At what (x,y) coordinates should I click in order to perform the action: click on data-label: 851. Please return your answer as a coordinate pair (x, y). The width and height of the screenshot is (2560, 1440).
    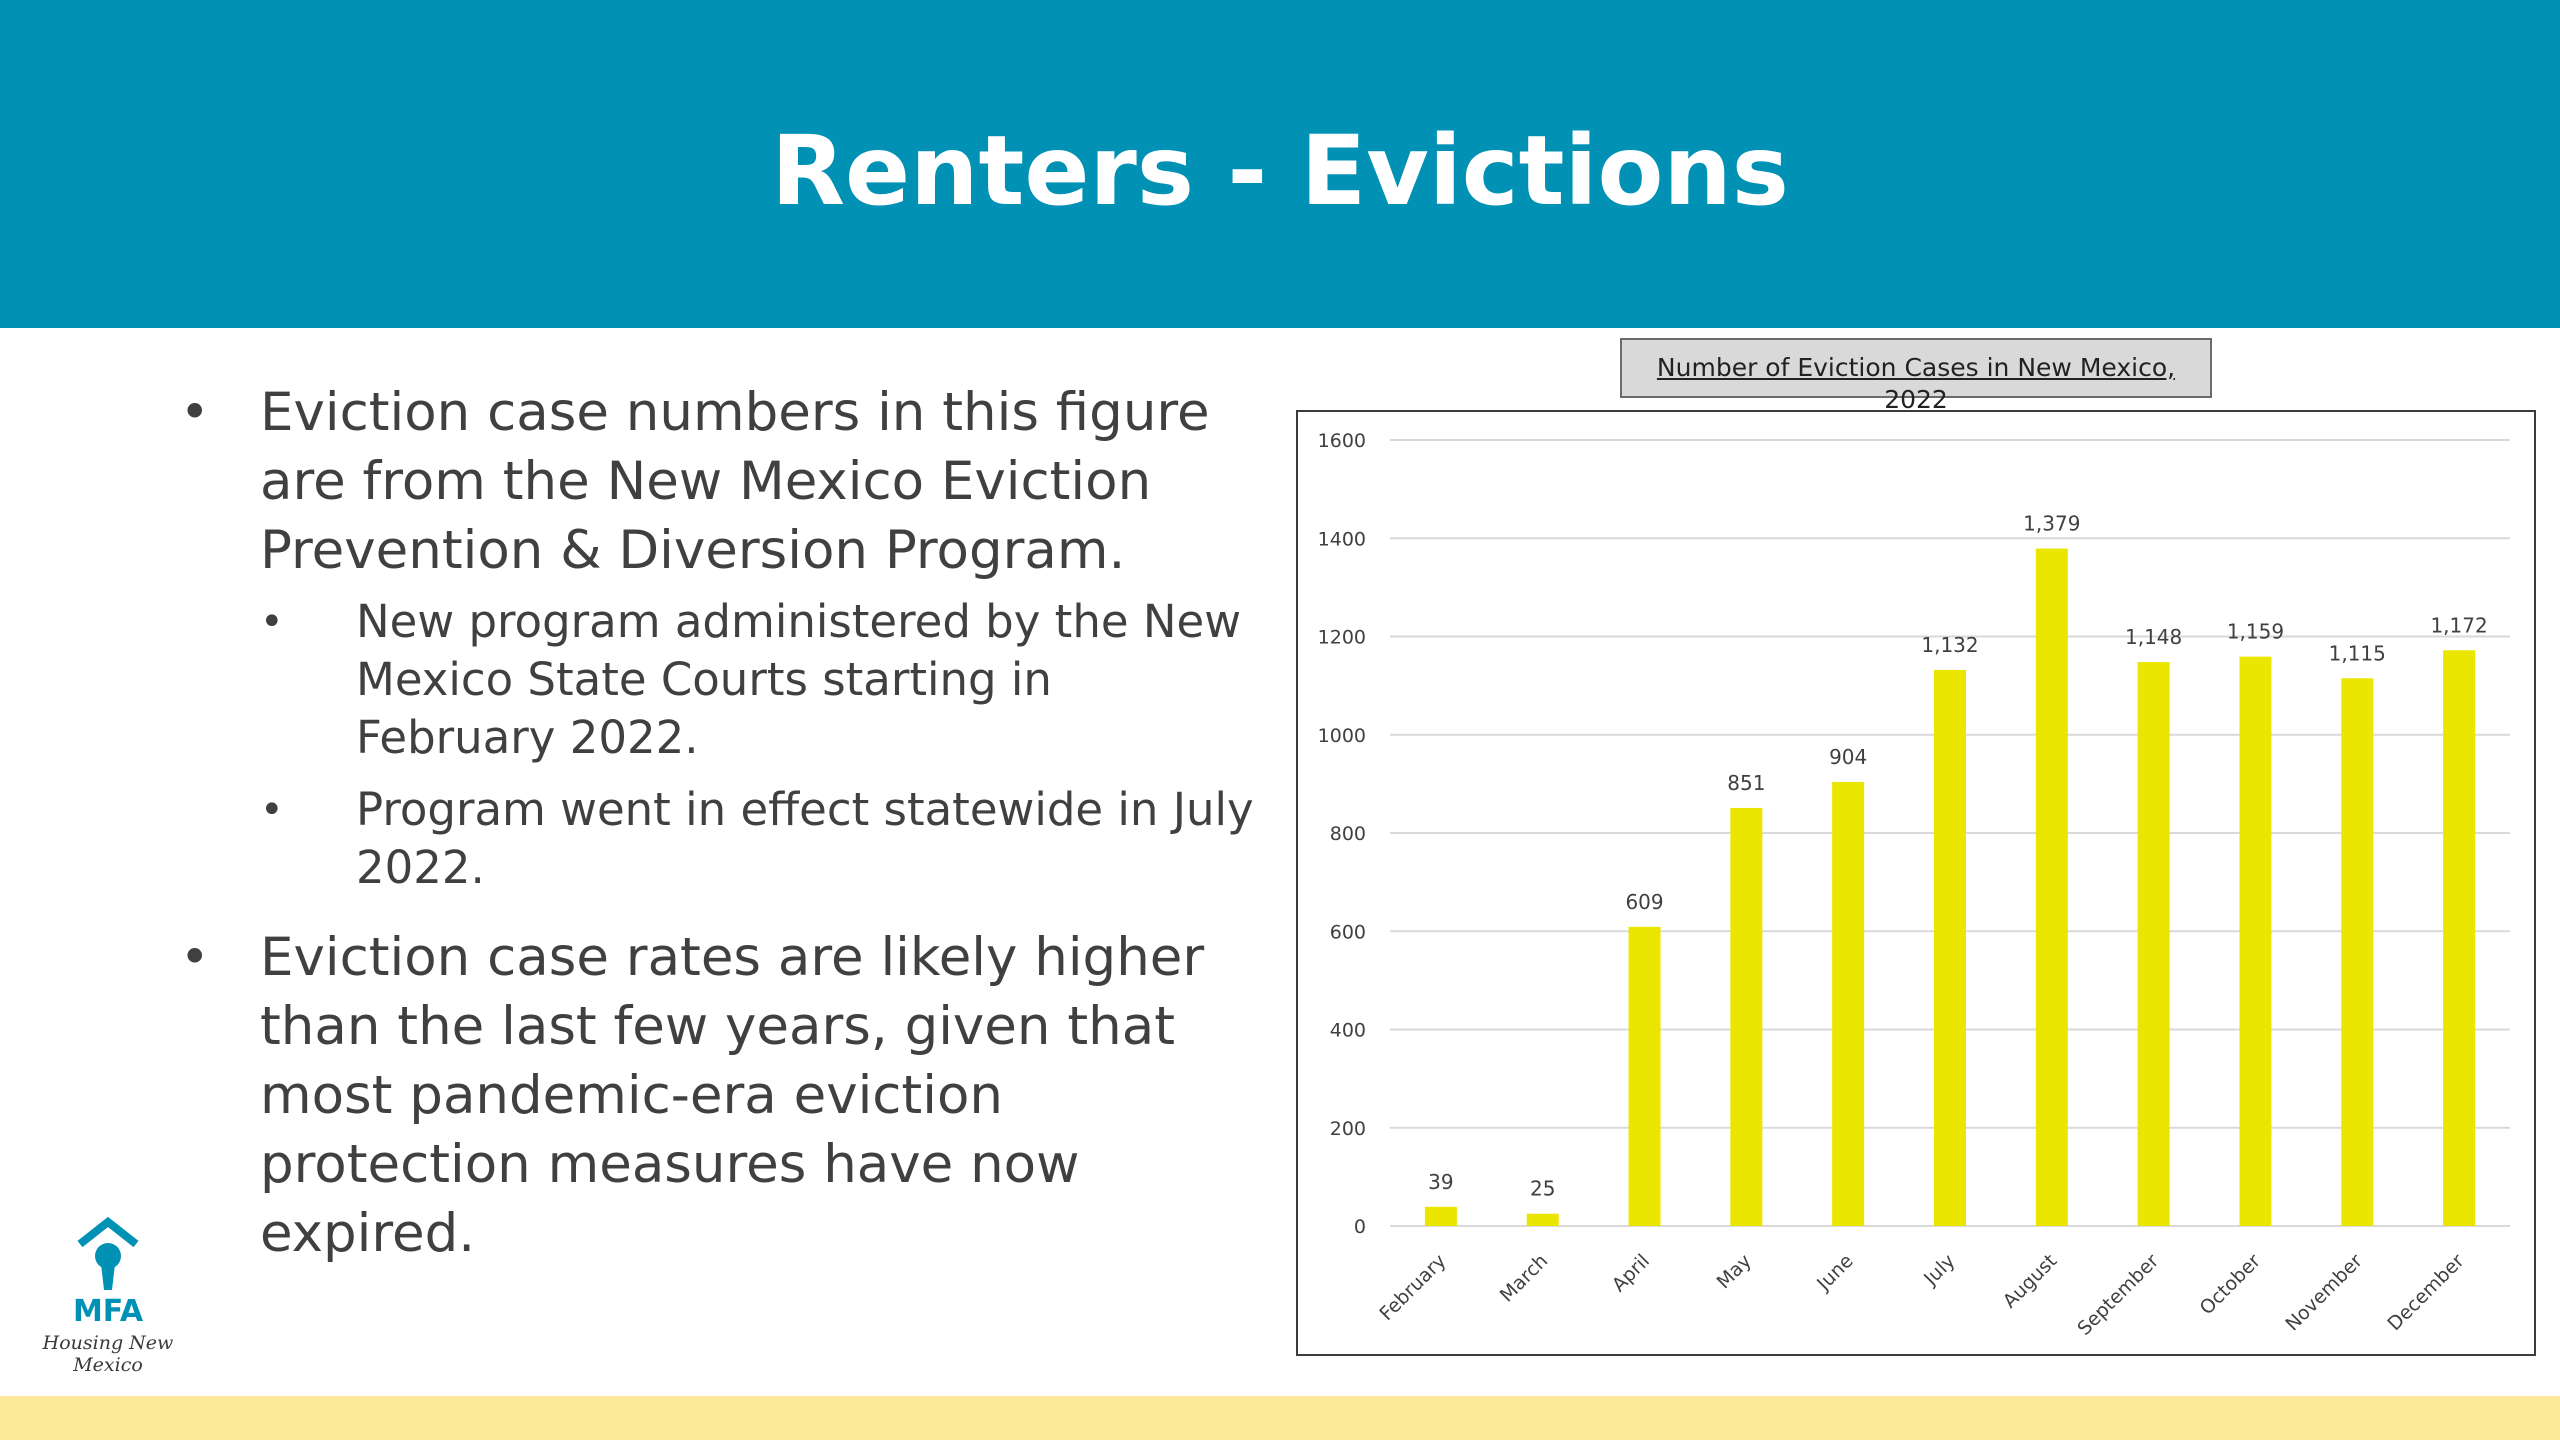
    Looking at the image, I should click on (1746, 783).